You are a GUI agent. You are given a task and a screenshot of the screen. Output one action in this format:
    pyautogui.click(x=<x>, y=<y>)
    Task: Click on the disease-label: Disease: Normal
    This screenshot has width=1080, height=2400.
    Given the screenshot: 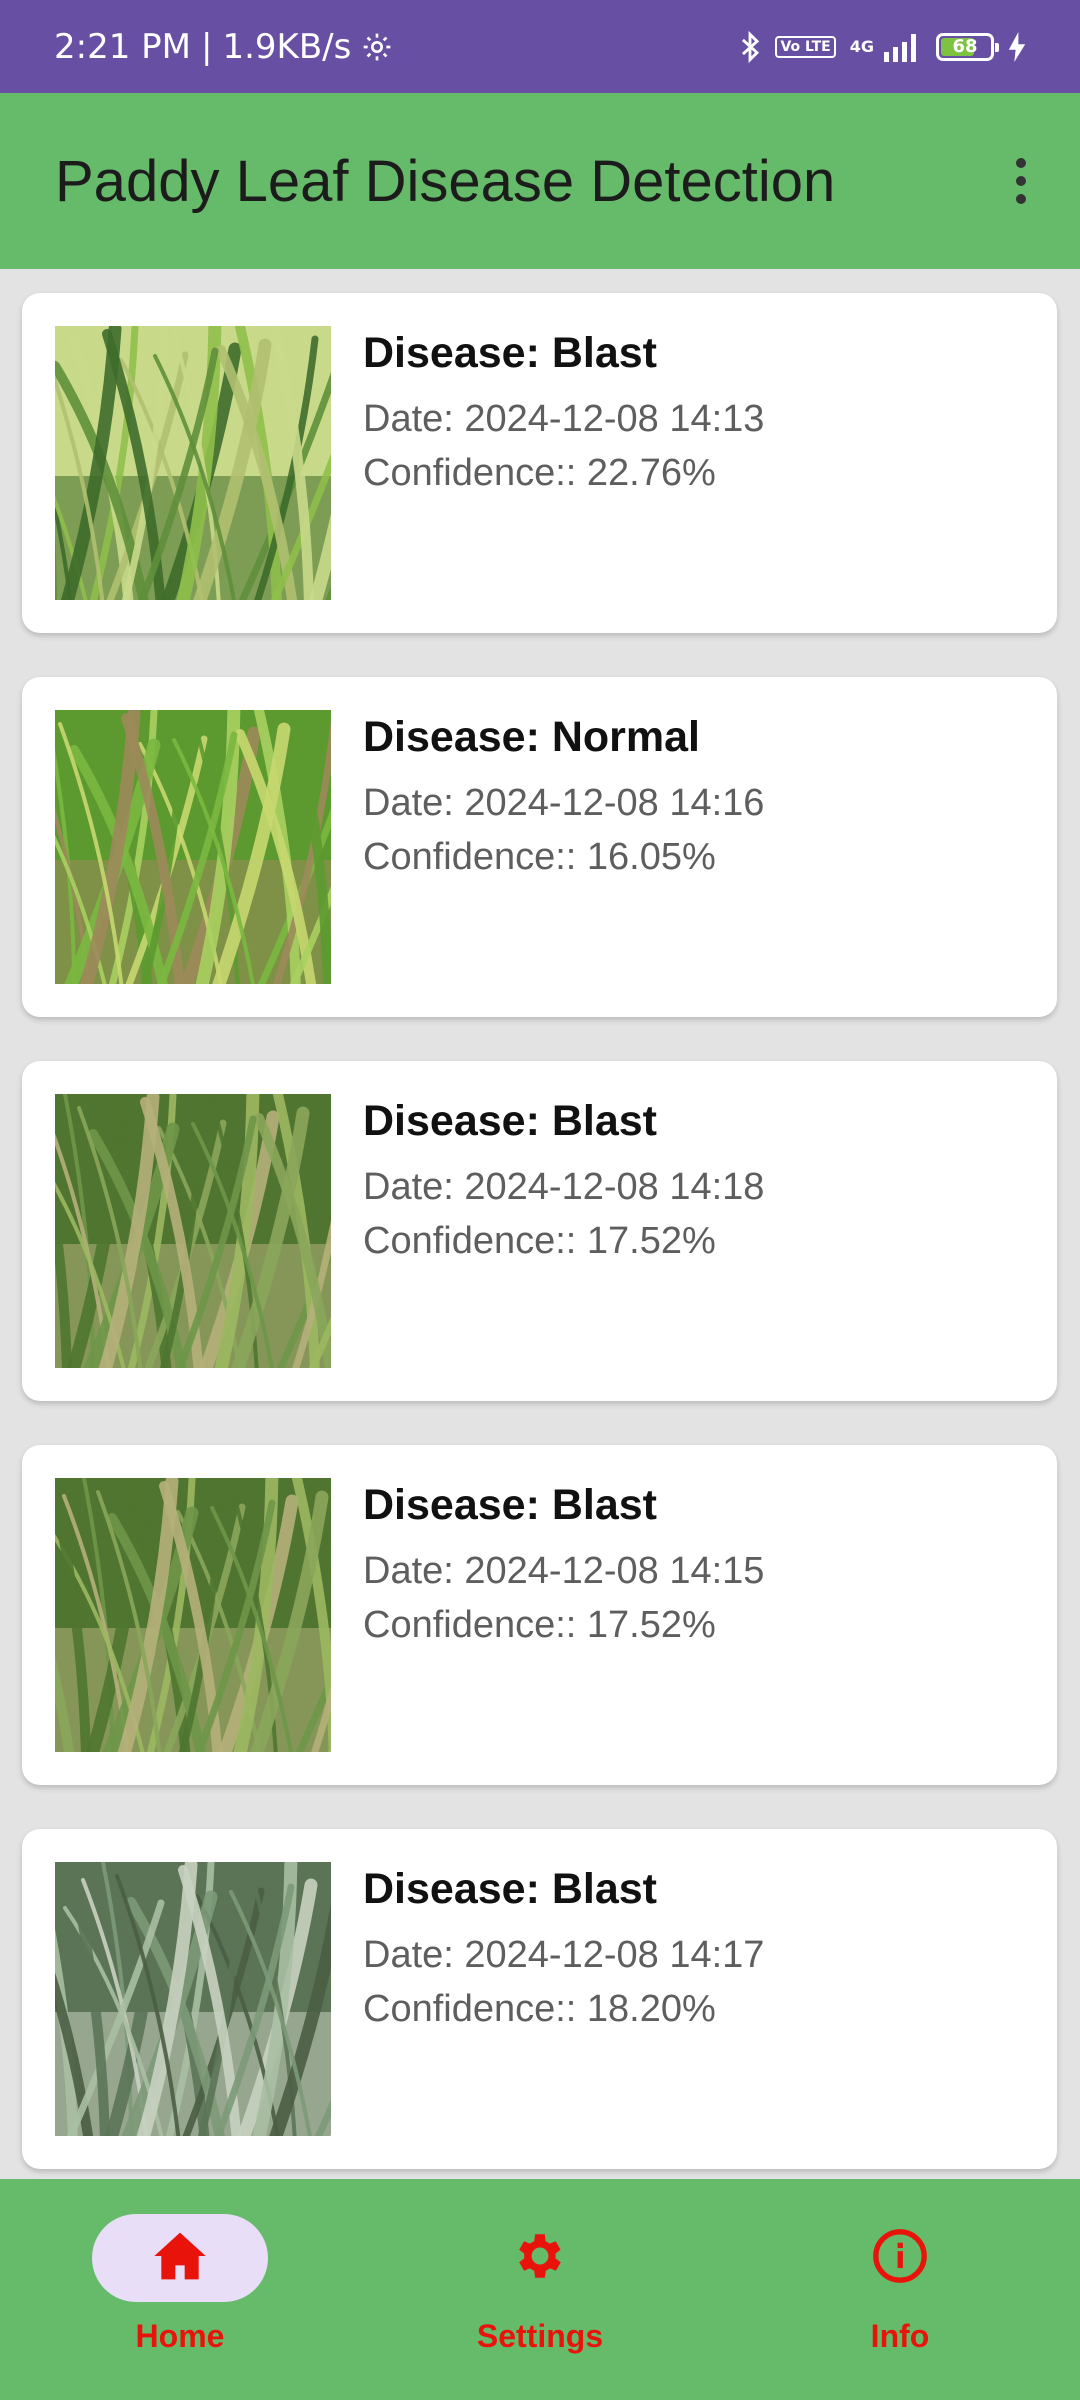 What is the action you would take?
    pyautogui.click(x=531, y=737)
    